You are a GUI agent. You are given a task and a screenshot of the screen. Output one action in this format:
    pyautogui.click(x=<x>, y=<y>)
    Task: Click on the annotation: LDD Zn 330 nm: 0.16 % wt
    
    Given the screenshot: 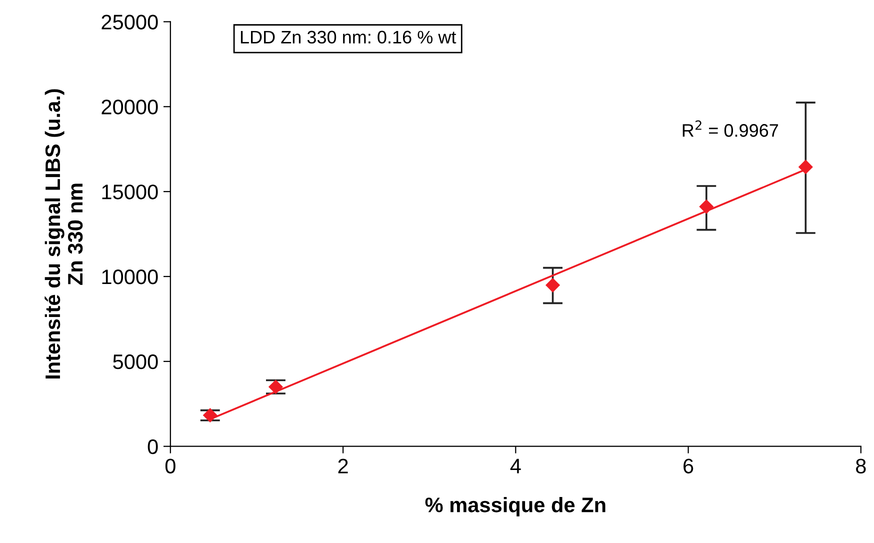 What is the action you would take?
    pyautogui.click(x=348, y=37)
    